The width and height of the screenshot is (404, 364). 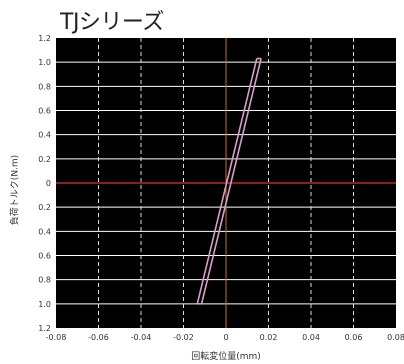 I want to click on x-tick-label: 0.04, so click(x=311, y=337).